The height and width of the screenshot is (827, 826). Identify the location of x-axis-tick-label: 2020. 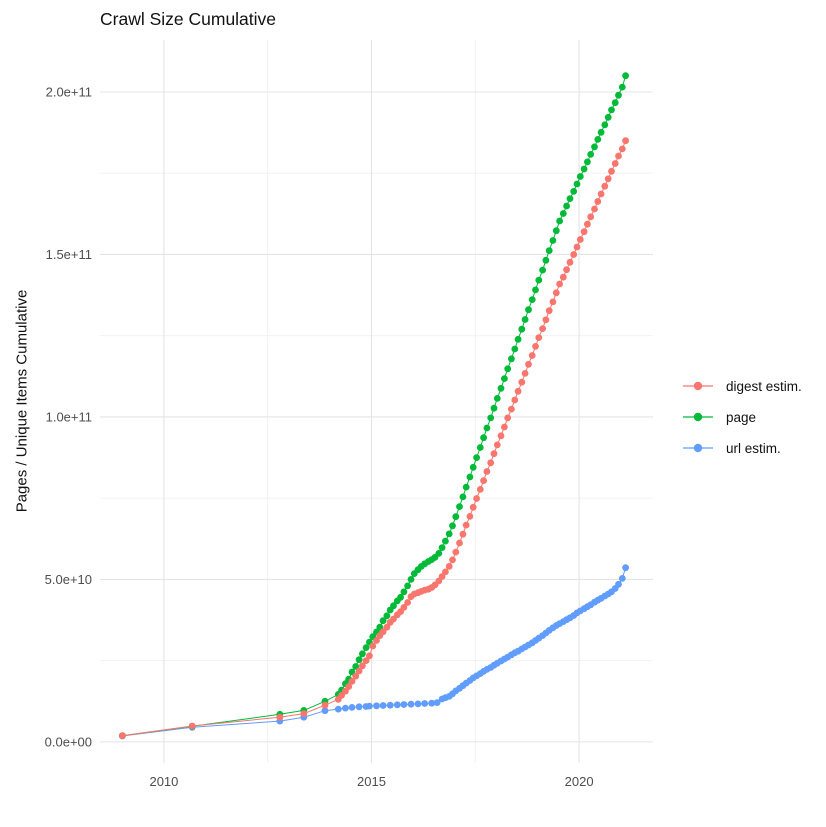
(579, 781).